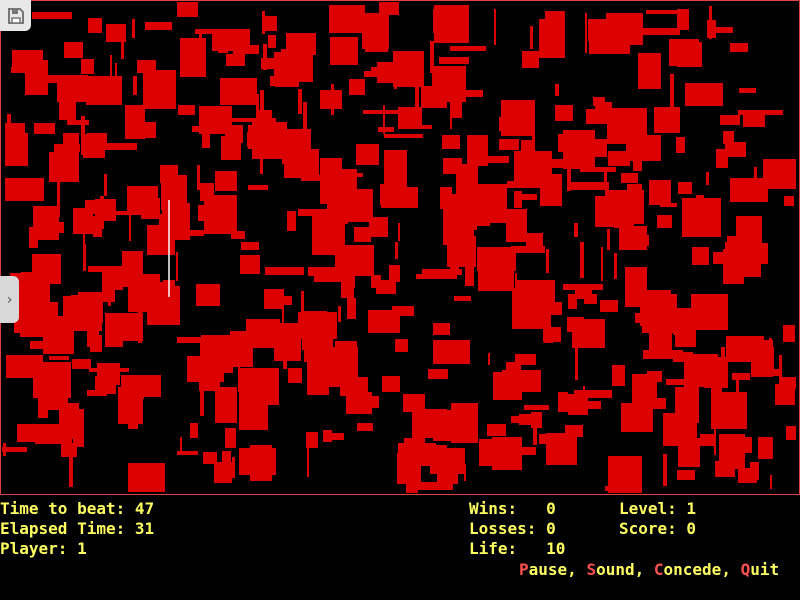 The image size is (800, 600). I want to click on elapsed-time: Elapsed Time: 31, so click(77, 528).